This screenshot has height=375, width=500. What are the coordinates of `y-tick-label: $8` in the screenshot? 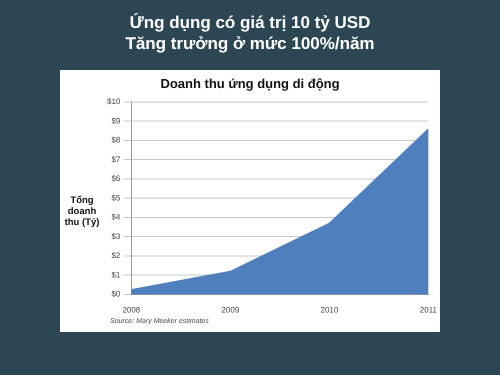 It's located at (116, 140).